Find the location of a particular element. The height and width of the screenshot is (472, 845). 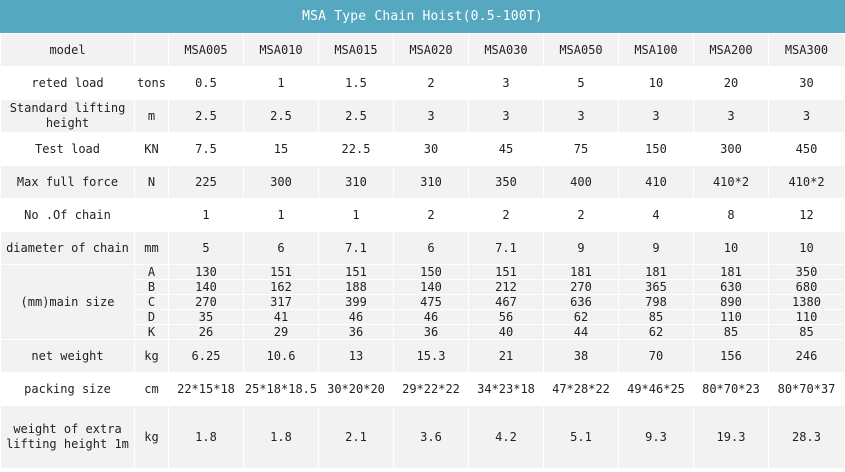

value-cell: 399 is located at coordinates (356, 302).